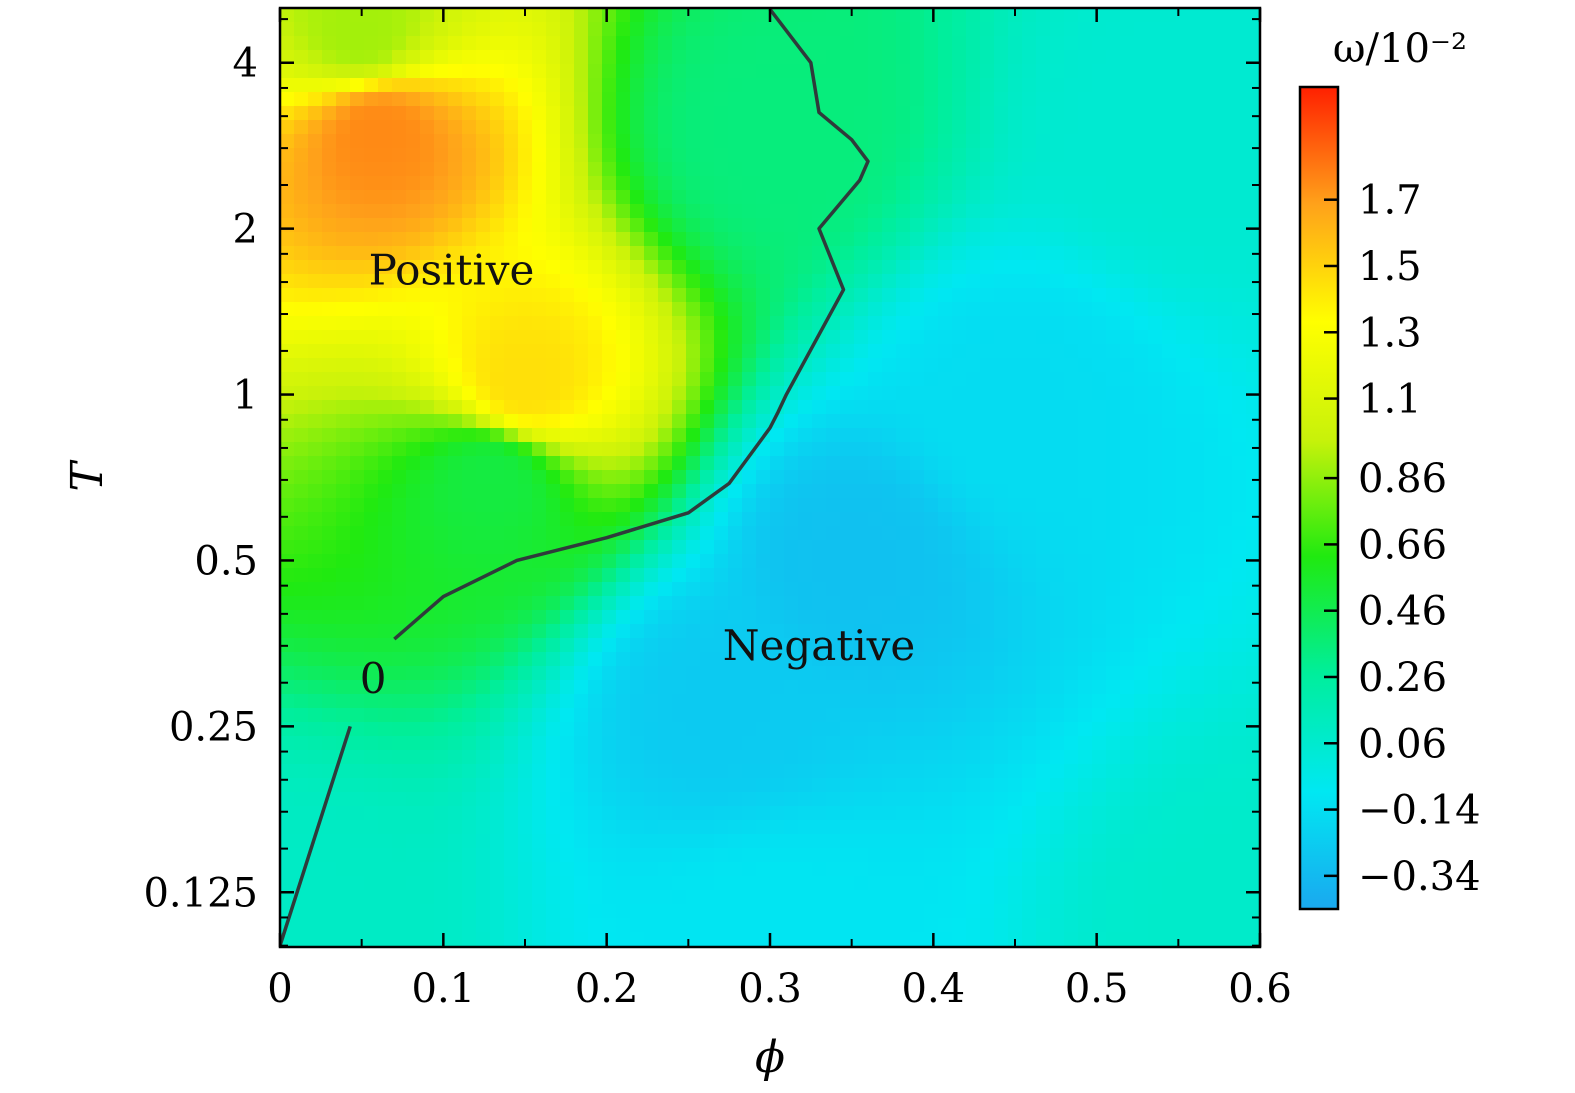 The height and width of the screenshot is (1093, 1575). I want to click on colorbar-tick-label: 0.46, so click(1402, 612).